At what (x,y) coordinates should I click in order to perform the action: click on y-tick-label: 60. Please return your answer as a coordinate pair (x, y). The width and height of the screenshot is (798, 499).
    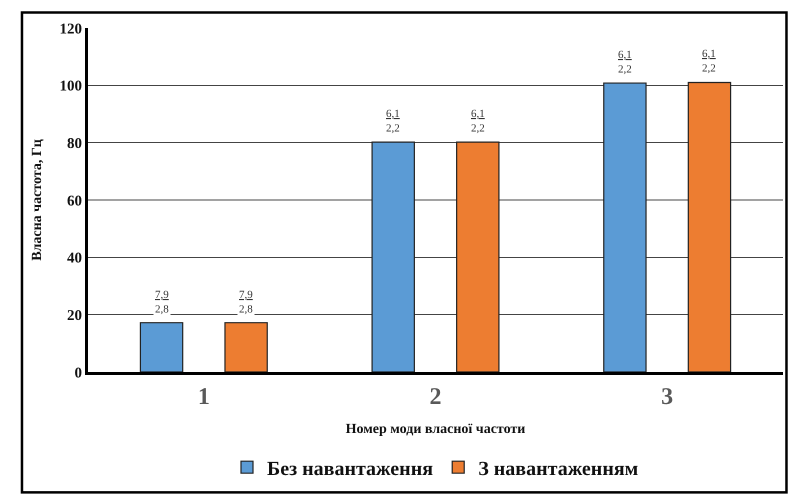
    Looking at the image, I should click on (74, 201).